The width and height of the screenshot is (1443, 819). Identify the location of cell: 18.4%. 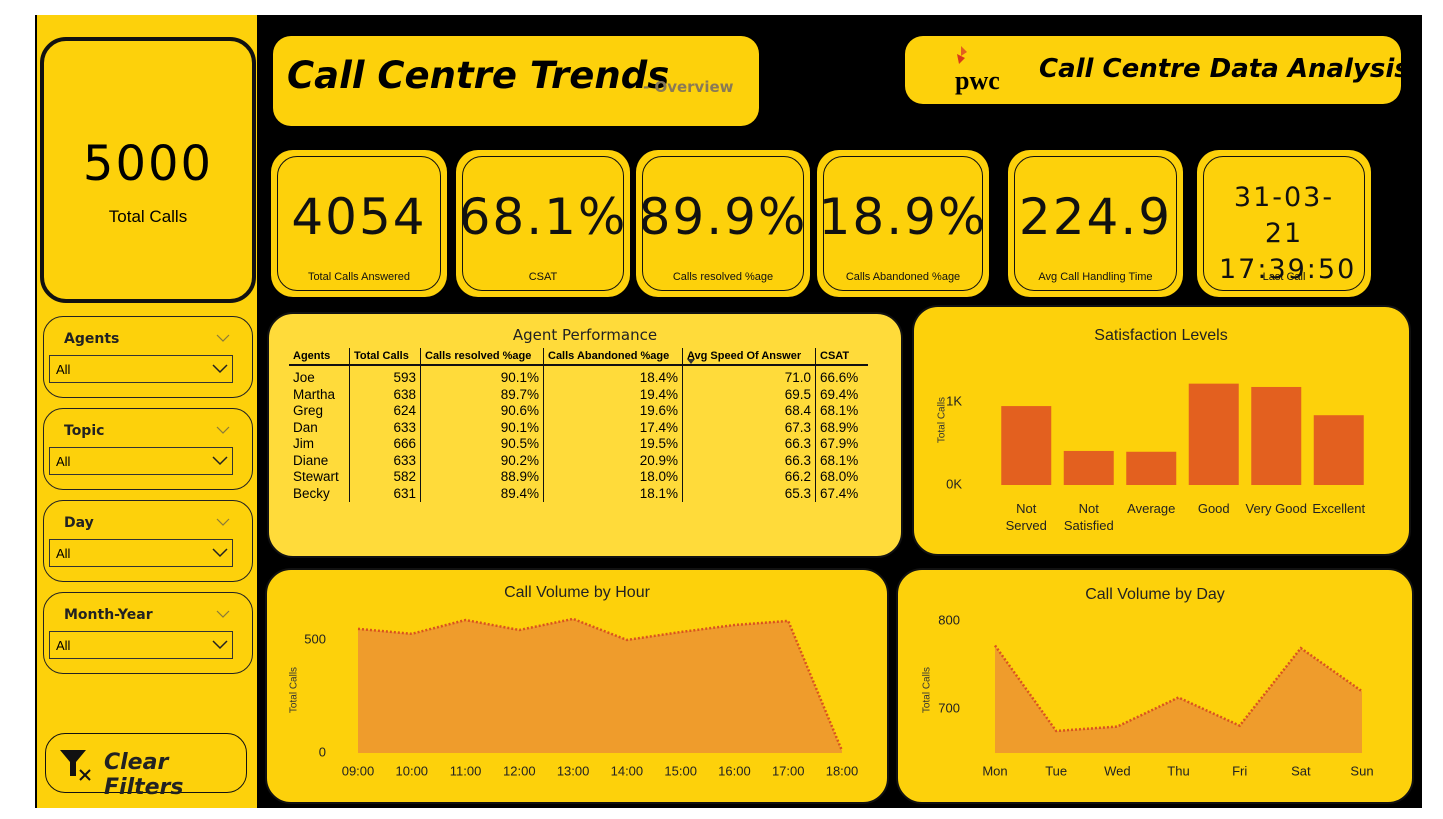
(613, 376).